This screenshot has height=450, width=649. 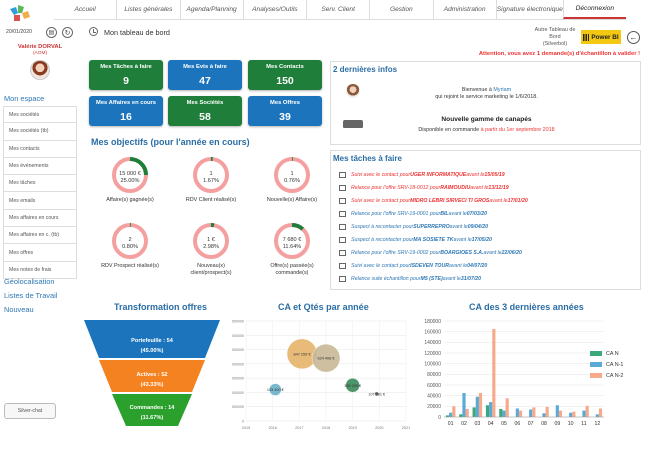 What do you see at coordinates (274, 9) in the screenshot?
I see `nav-analyses-outils: Analyses/Outils` at bounding box center [274, 9].